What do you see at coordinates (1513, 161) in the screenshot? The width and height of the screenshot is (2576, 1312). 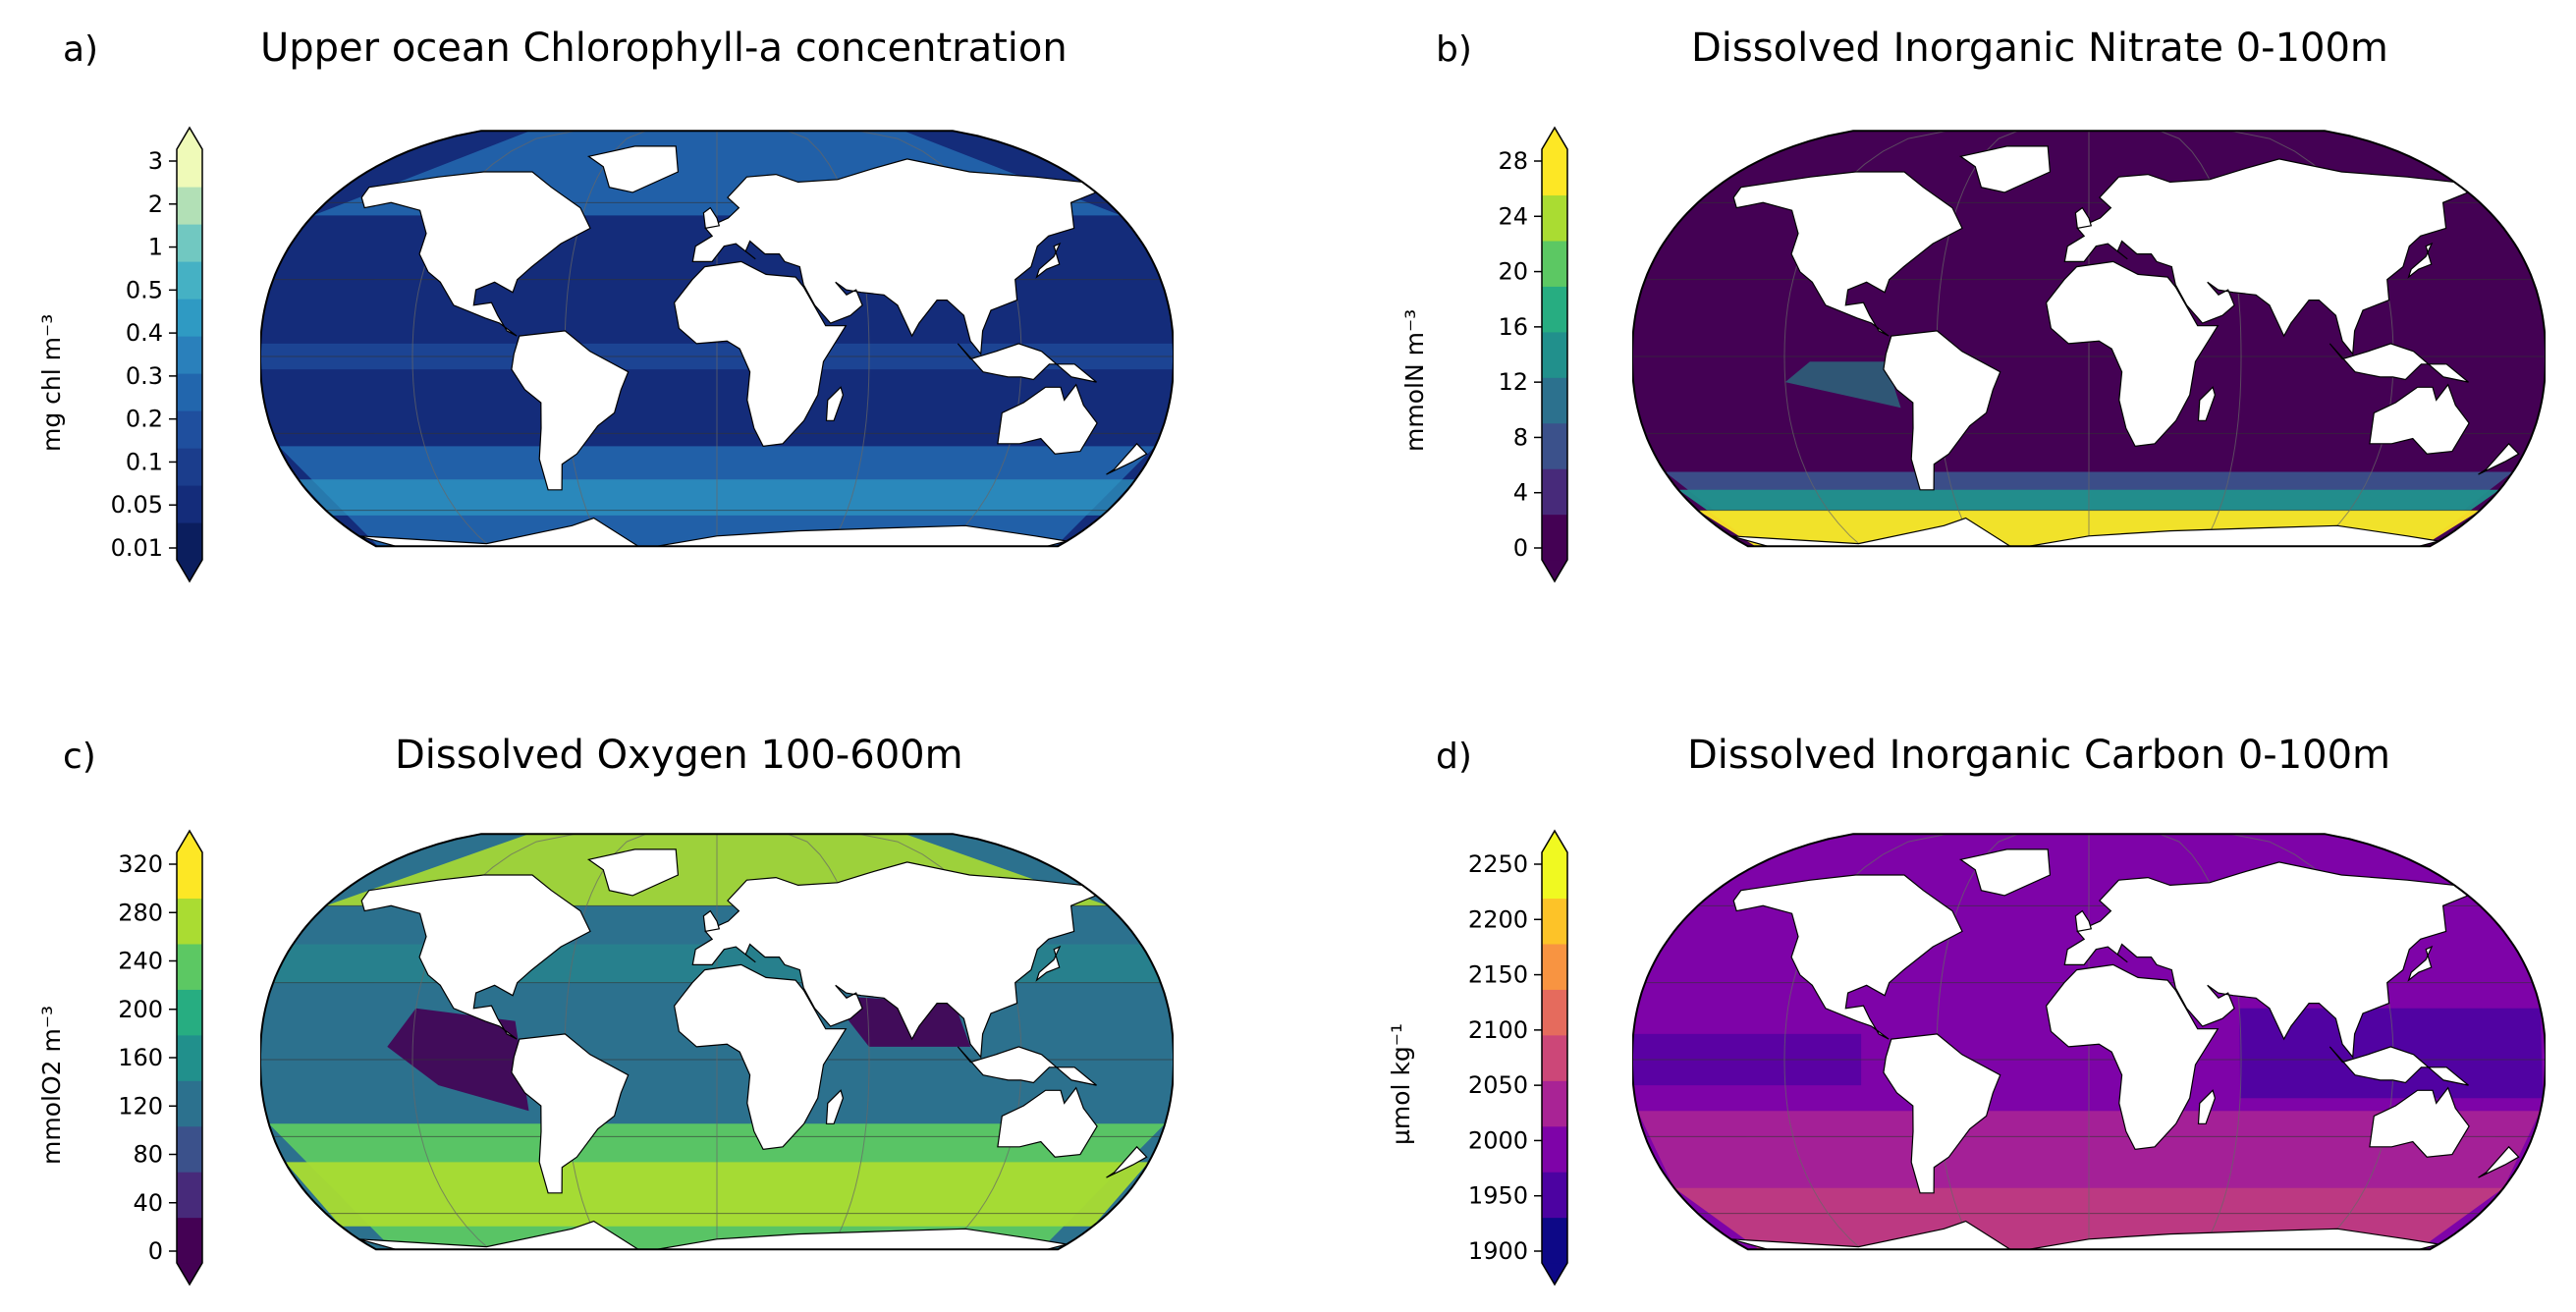 I see `colorbar-tick-label: 28` at bounding box center [1513, 161].